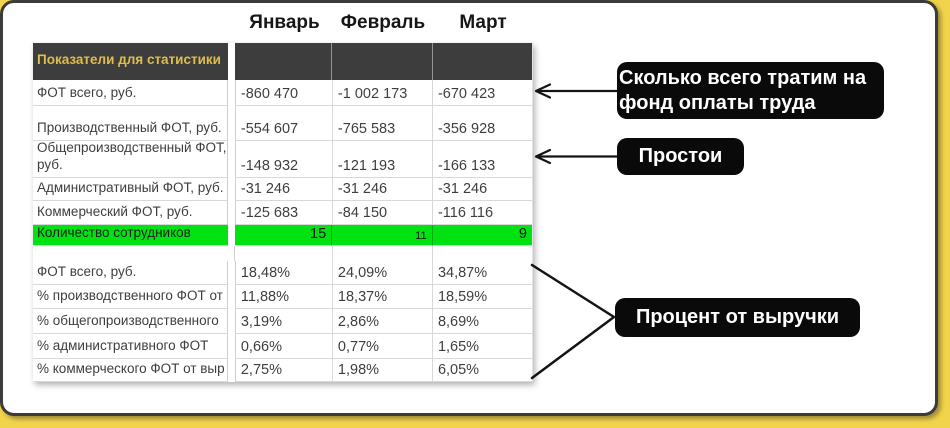 The height and width of the screenshot is (428, 950). Describe the element at coordinates (381, 346) in the screenshot. I see `cell-value: 0,77%` at that location.